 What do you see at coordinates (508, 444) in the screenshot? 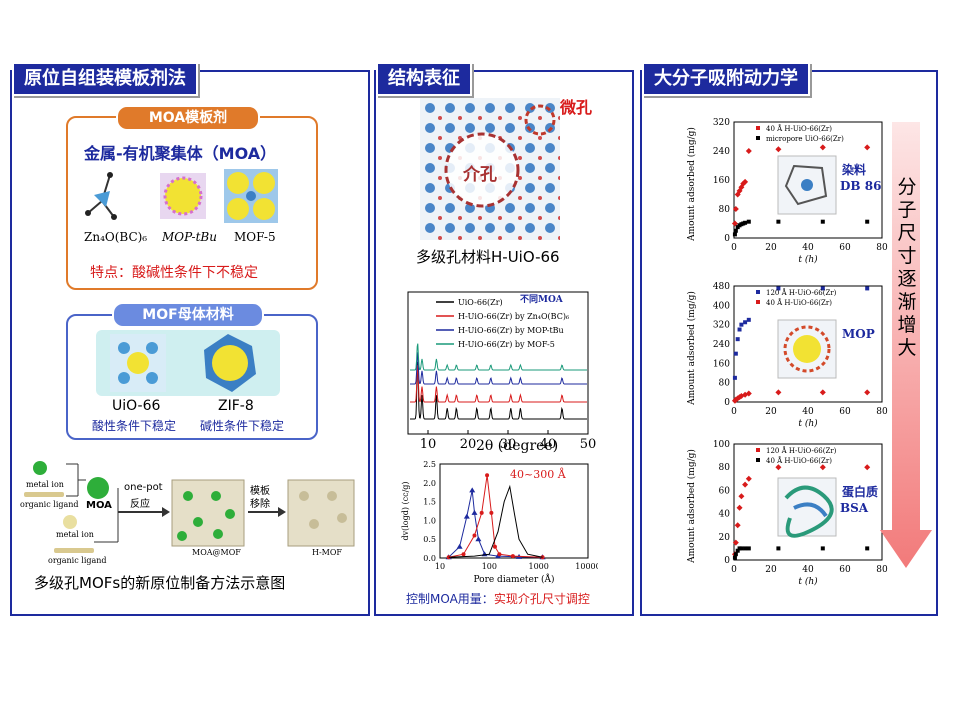
I see `xrd-xtick-label: 30` at bounding box center [508, 444].